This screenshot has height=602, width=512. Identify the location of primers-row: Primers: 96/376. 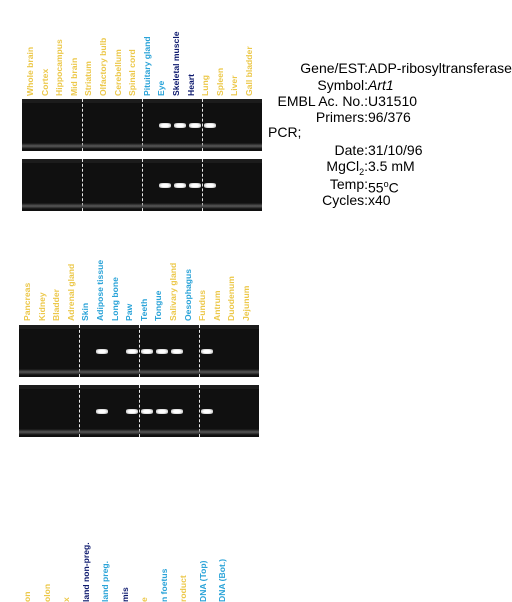
(256, 117).